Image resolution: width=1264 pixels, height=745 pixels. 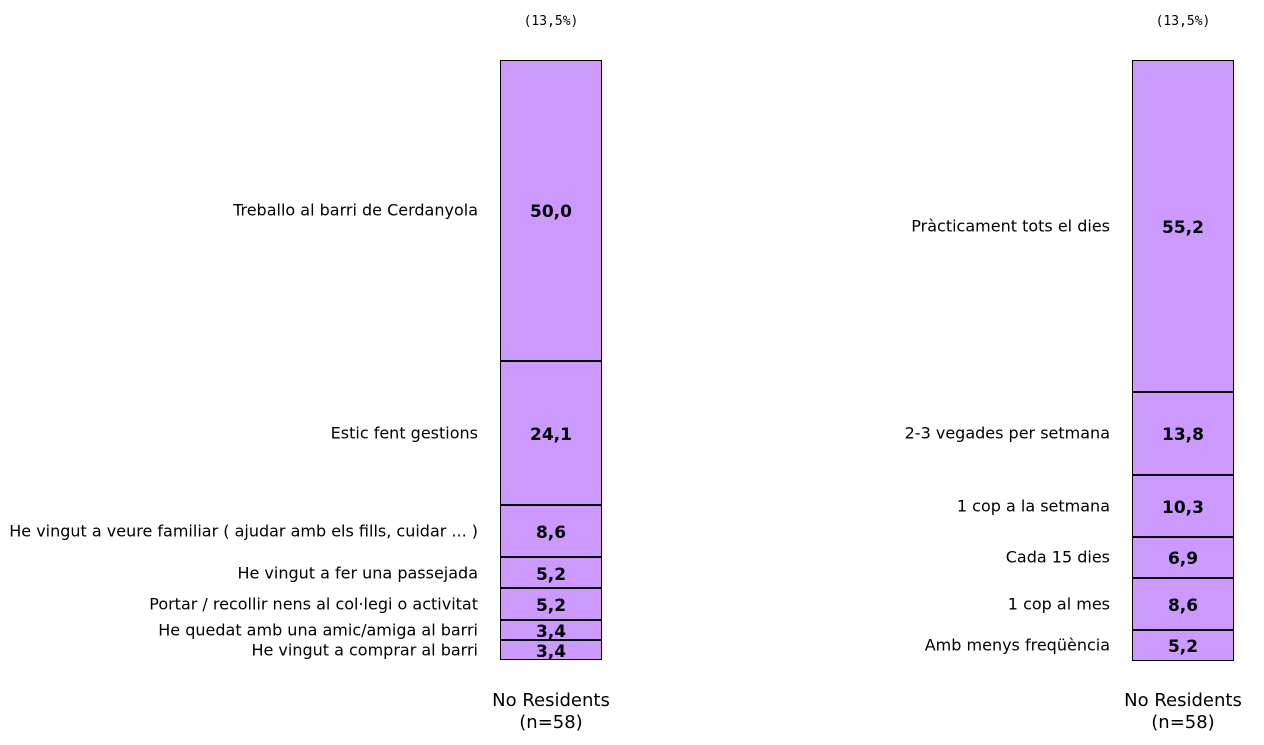 What do you see at coordinates (404, 433) in the screenshot?
I see `segment-label: Estic fent gestions` at bounding box center [404, 433].